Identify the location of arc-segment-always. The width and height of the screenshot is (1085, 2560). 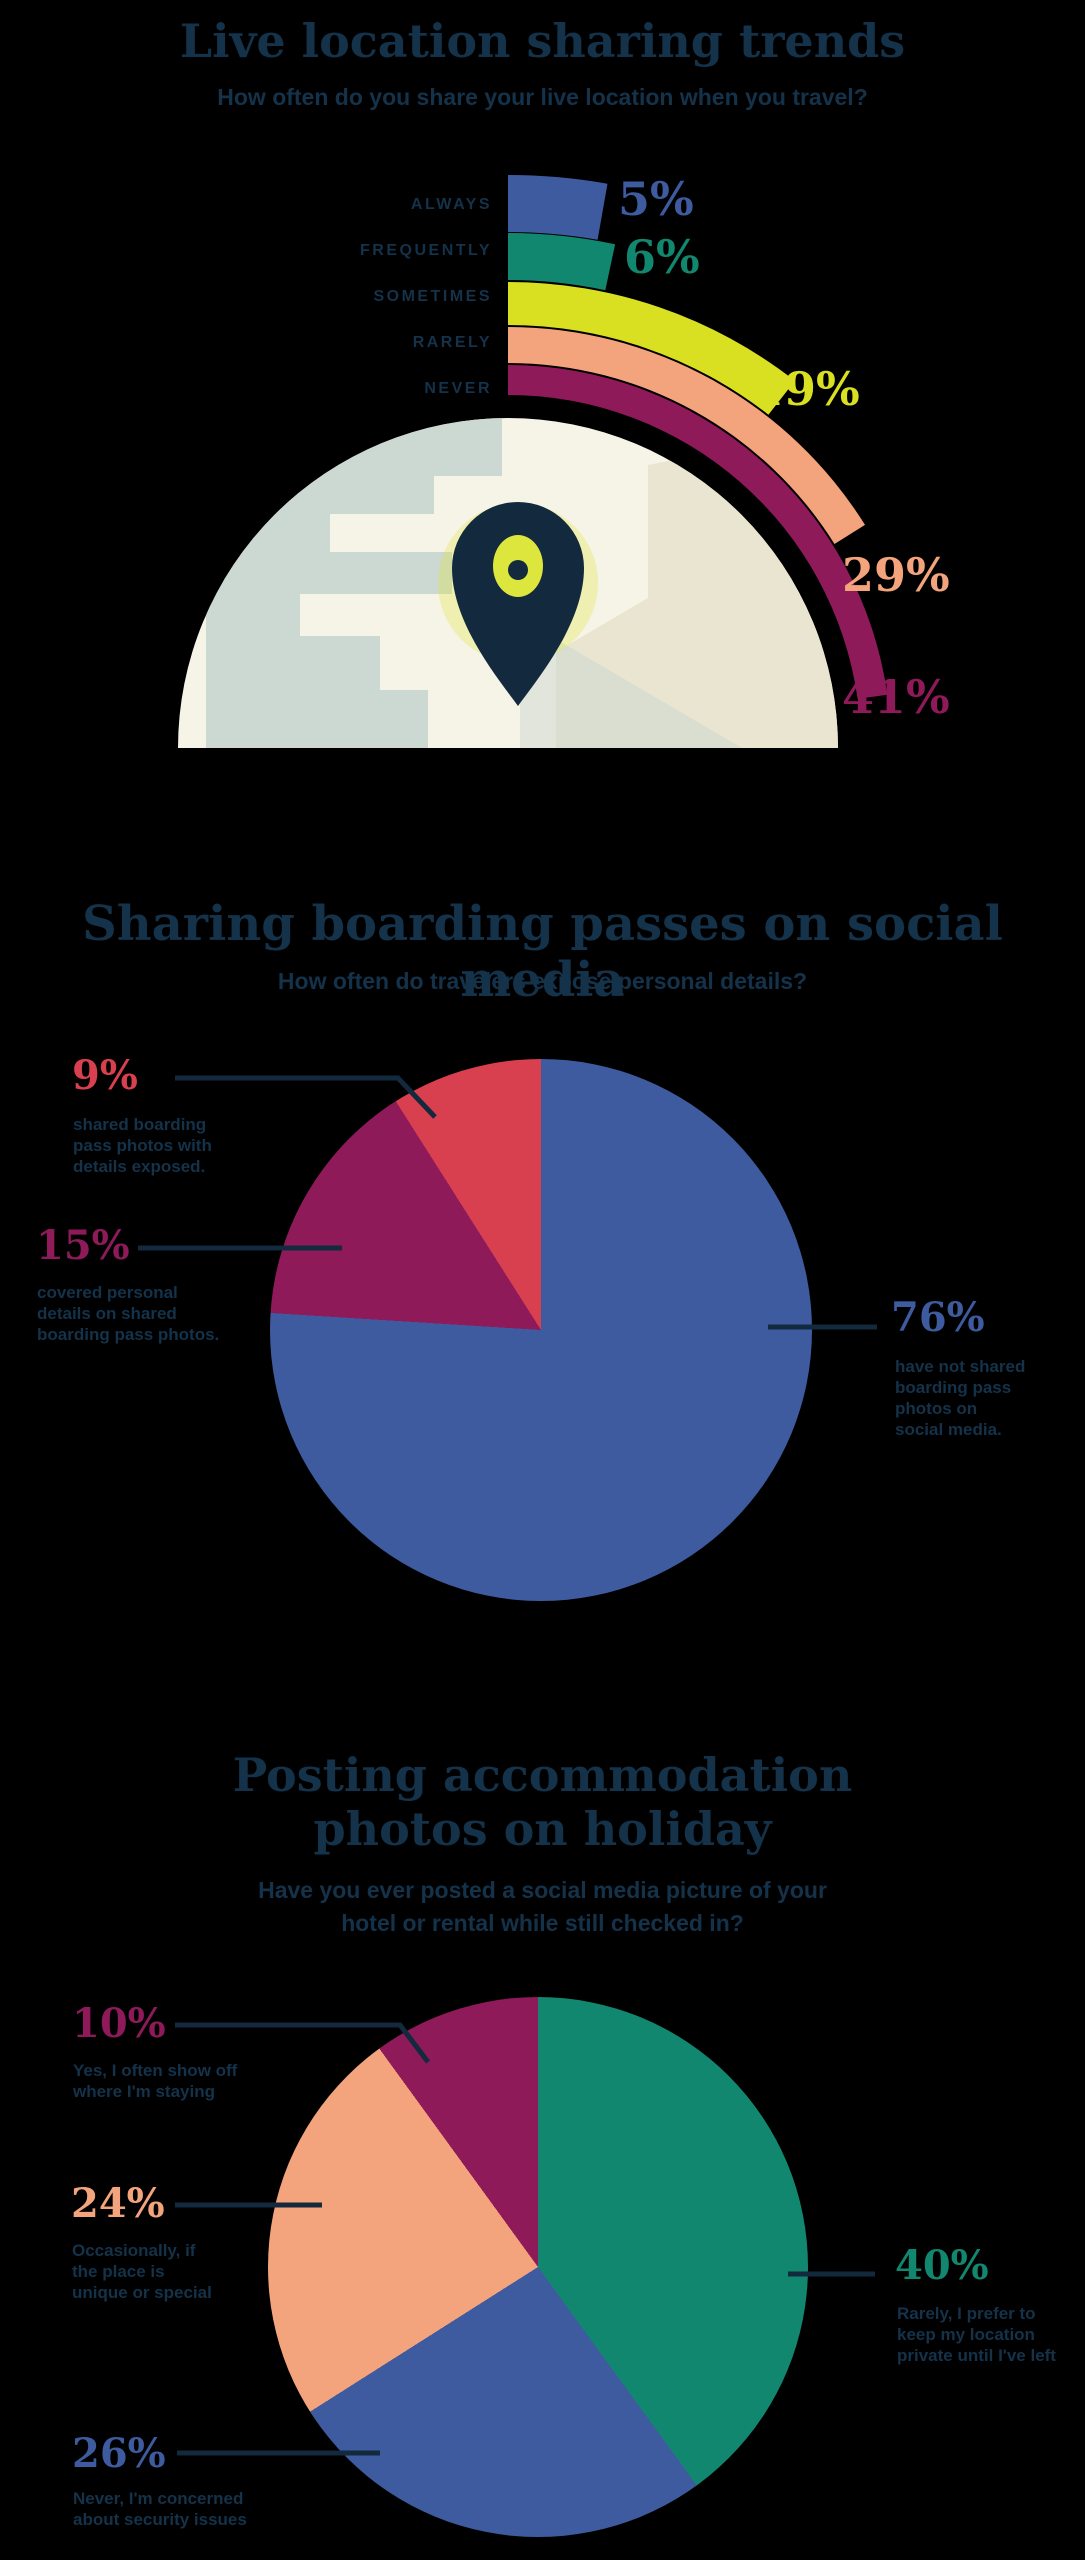
(558, 207).